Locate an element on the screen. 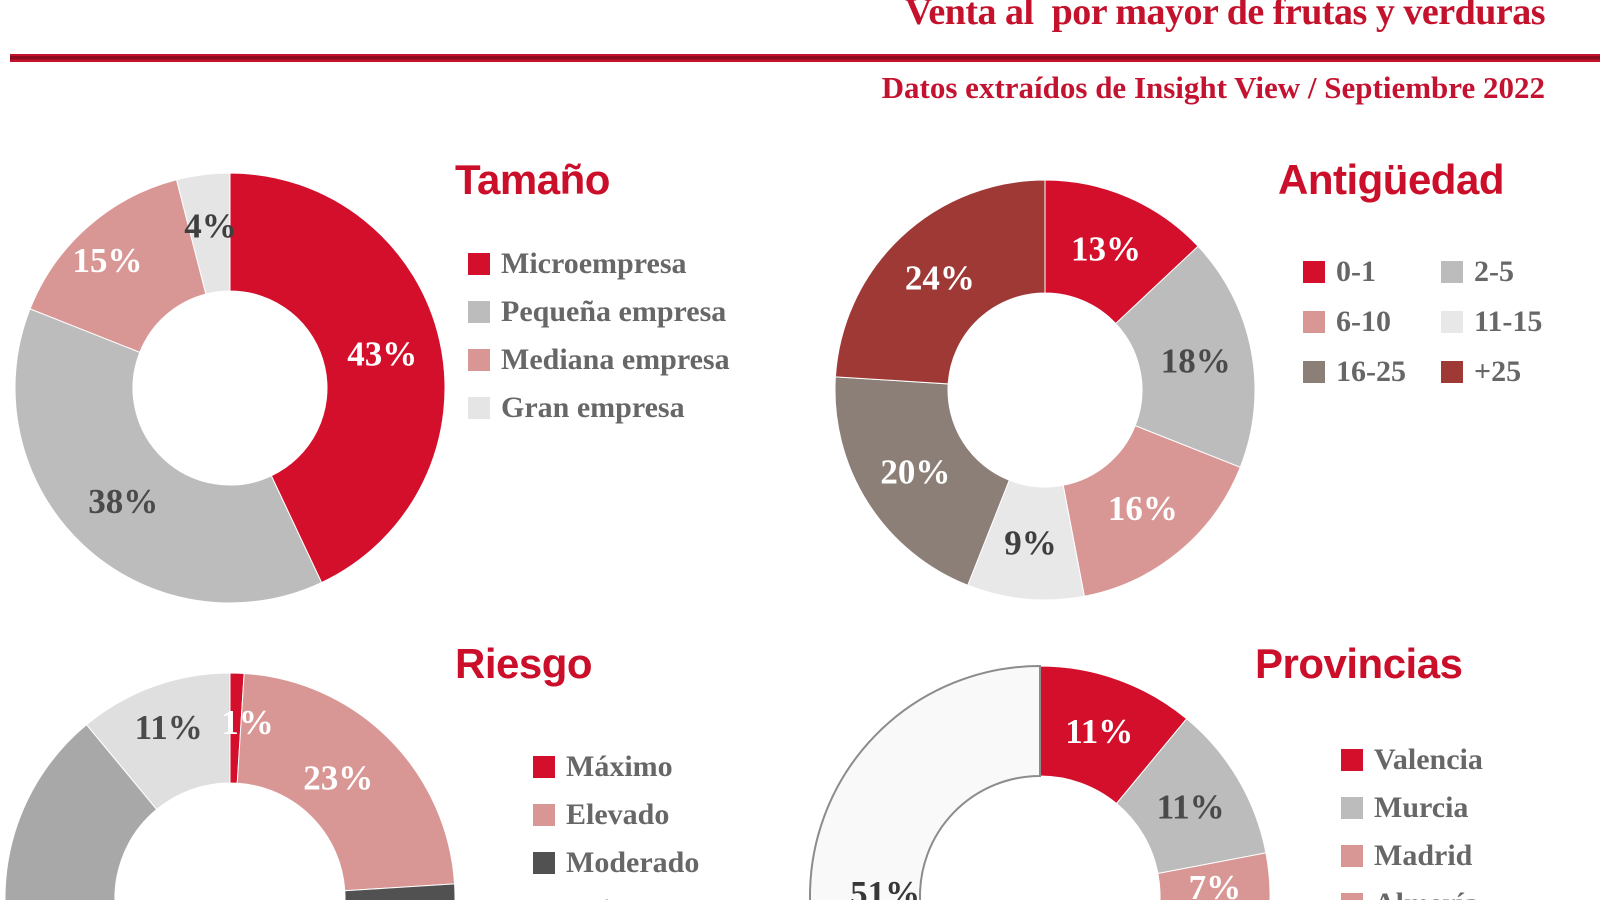  segment-label: 7% is located at coordinates (1215, 884).